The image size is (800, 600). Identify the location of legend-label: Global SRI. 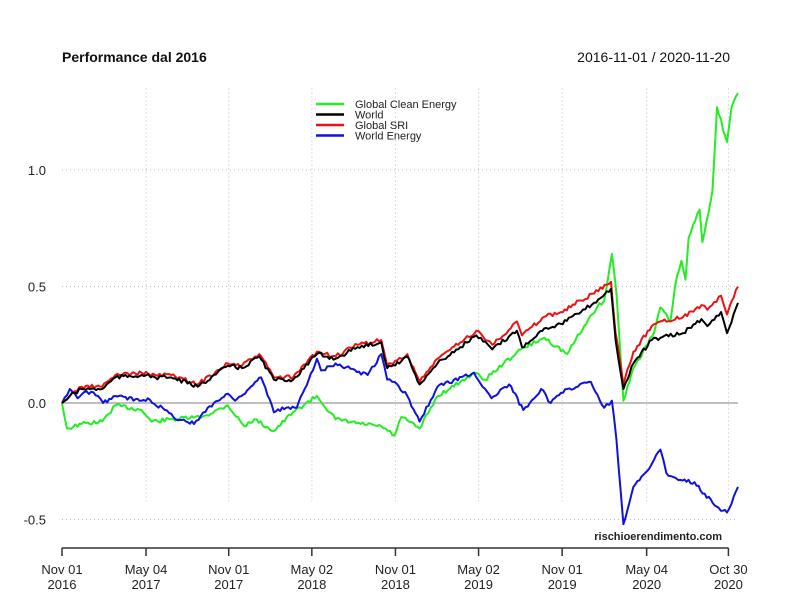
(381, 126).